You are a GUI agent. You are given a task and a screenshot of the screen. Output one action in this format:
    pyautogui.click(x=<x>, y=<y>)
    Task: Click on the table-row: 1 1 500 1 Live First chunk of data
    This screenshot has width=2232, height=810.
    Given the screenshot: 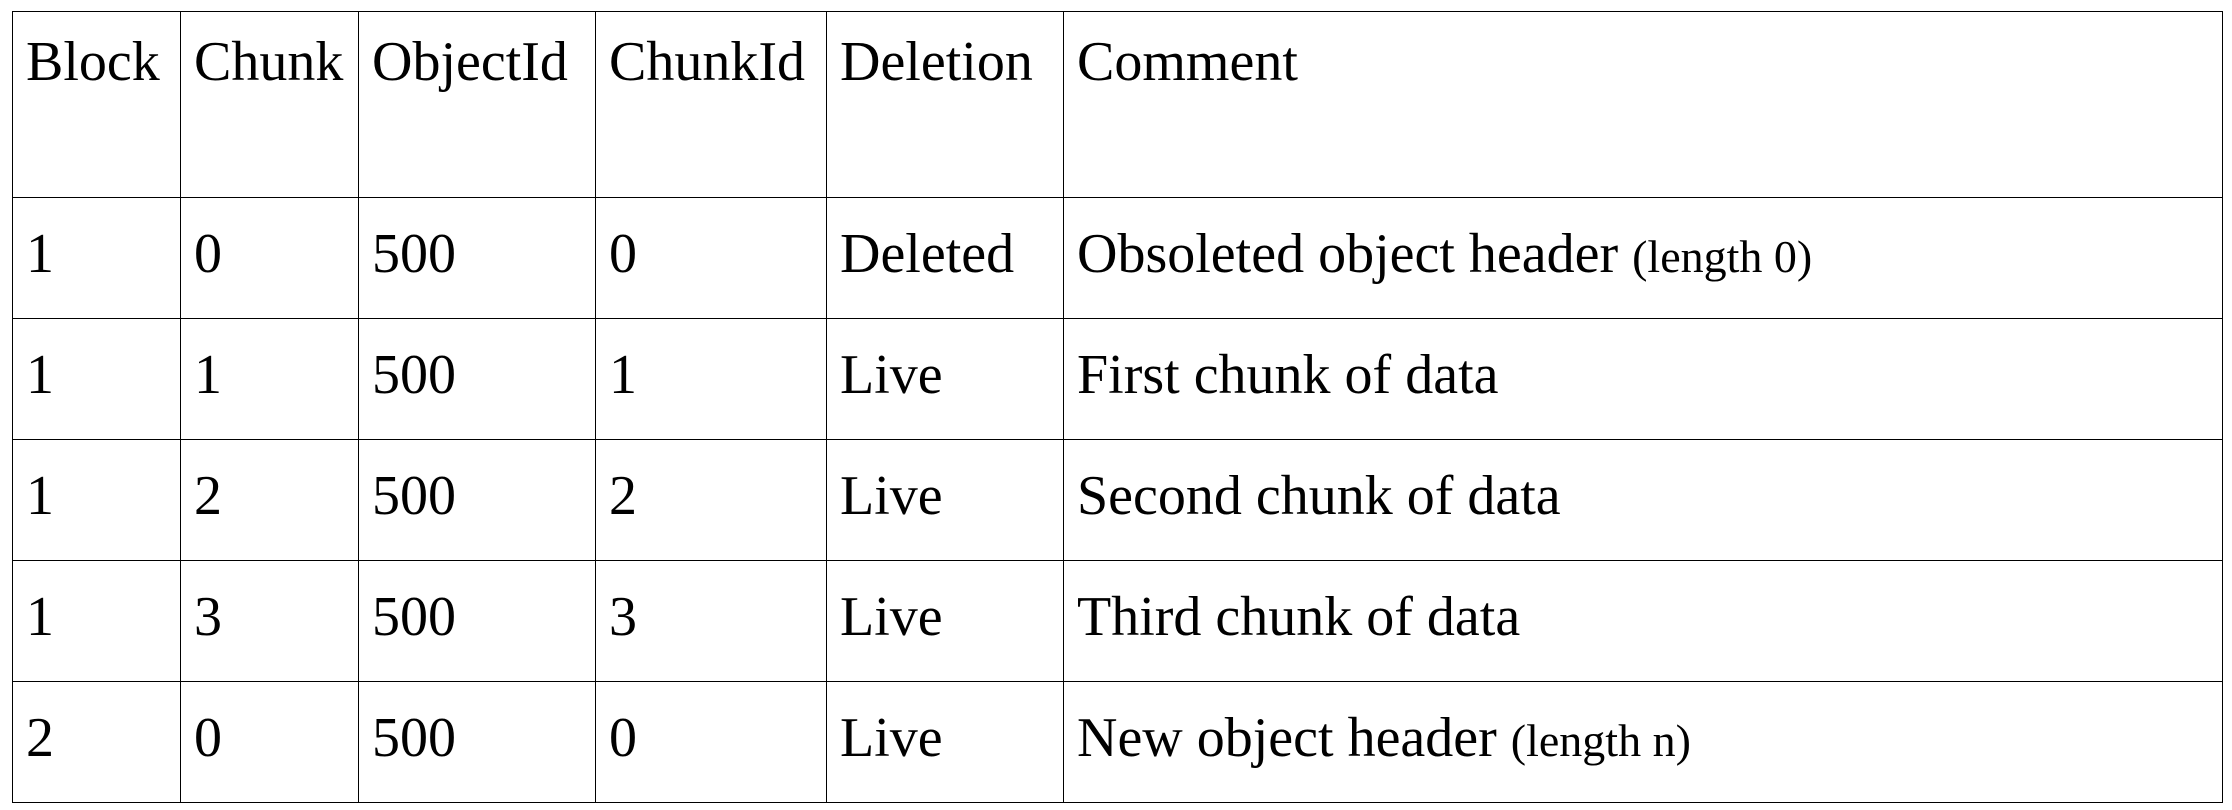 What is the action you would take?
    pyautogui.click(x=1117, y=379)
    